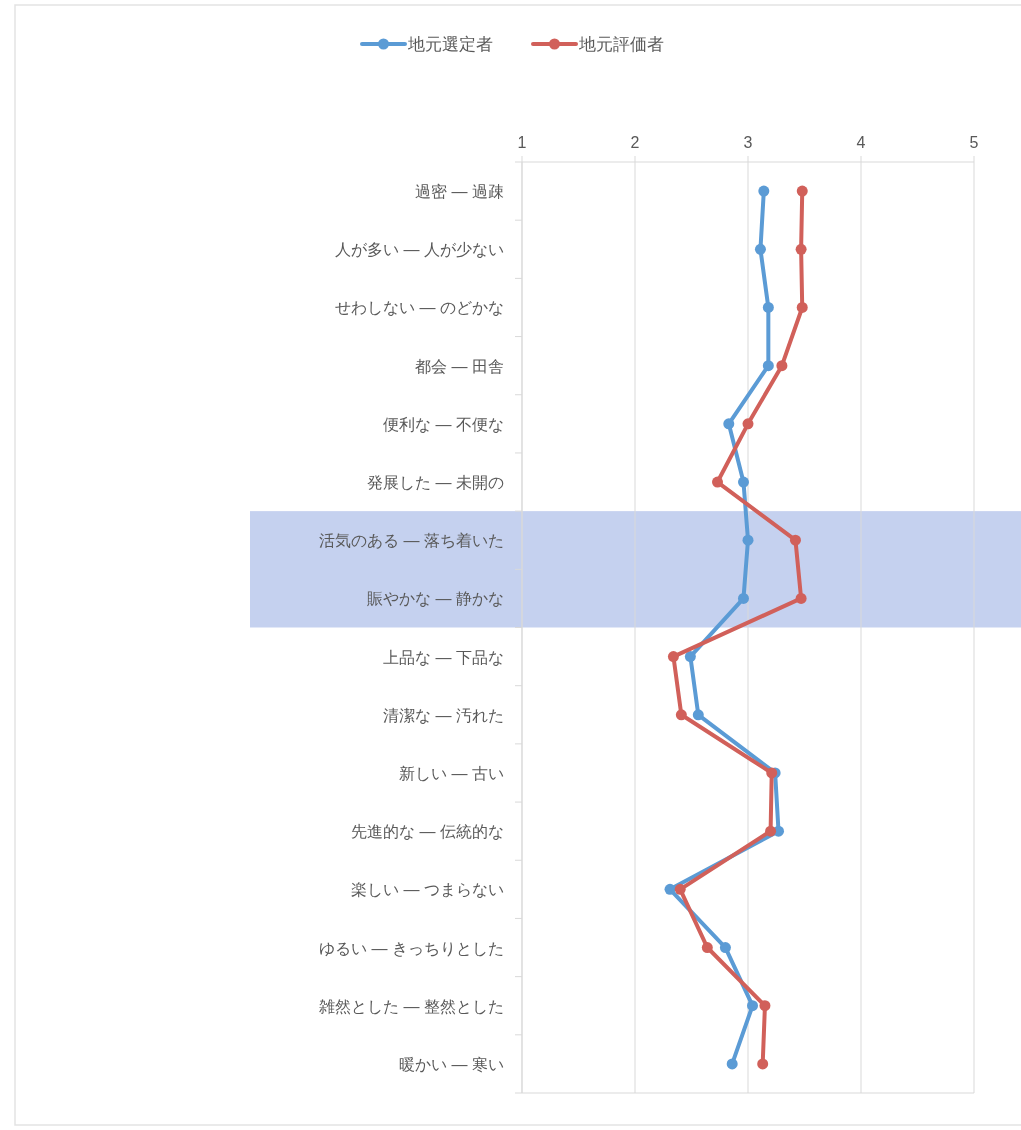 The height and width of the screenshot is (1130, 1021). I want to click on y-tick-label: 発展した — 未開の, so click(435, 483).